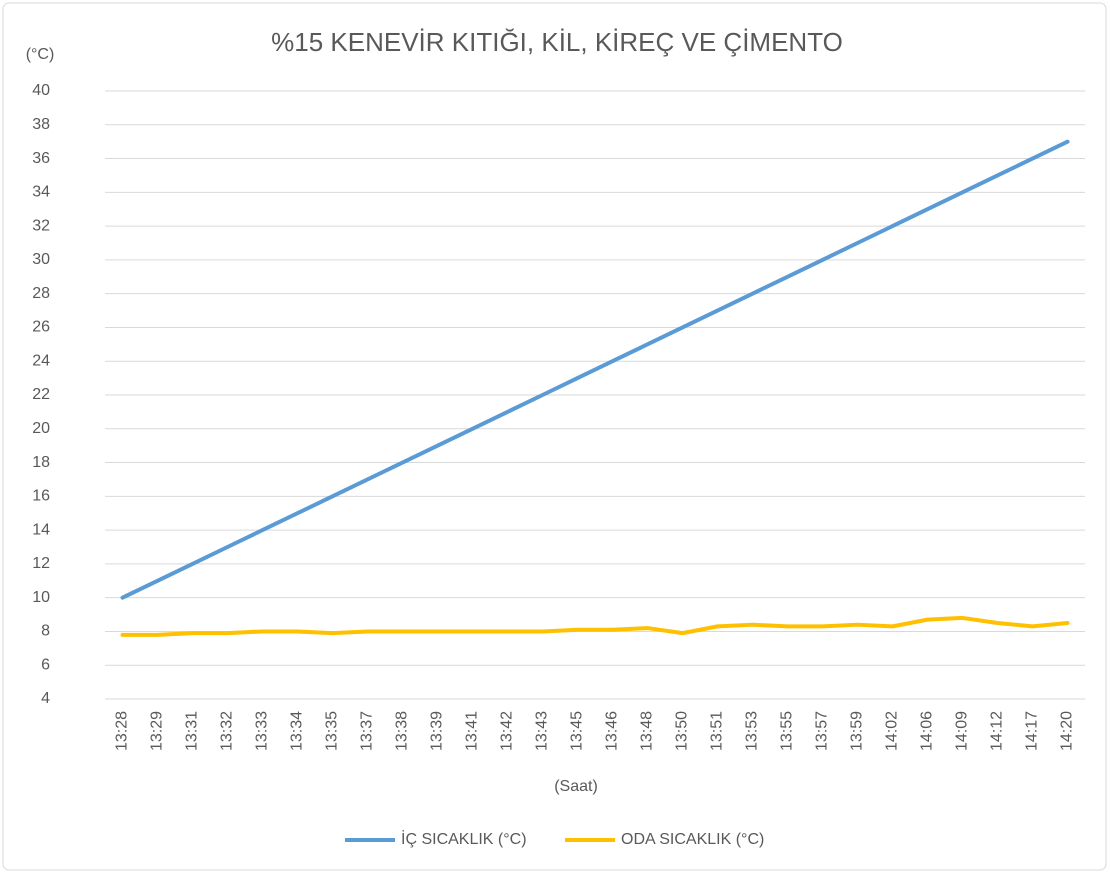  What do you see at coordinates (857, 731) in the screenshot?
I see `x-tick-label: 13:59` at bounding box center [857, 731].